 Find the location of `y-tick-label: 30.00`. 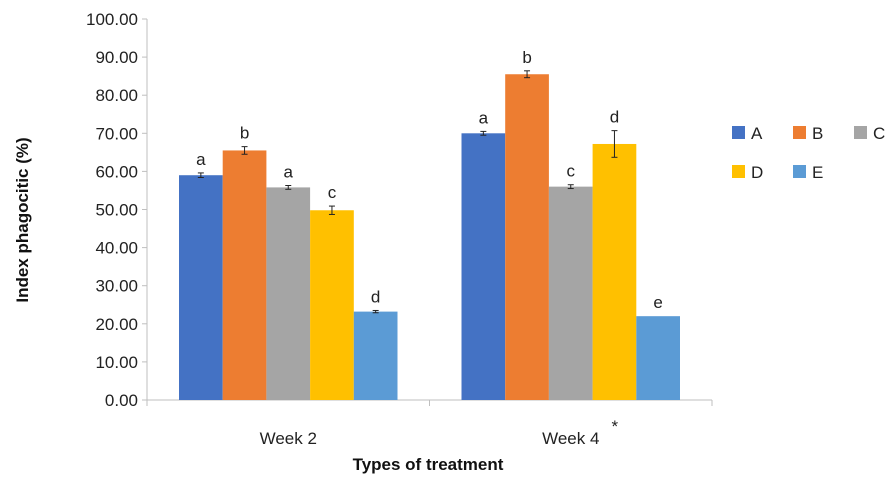

y-tick-label: 30.00 is located at coordinates (116, 286).